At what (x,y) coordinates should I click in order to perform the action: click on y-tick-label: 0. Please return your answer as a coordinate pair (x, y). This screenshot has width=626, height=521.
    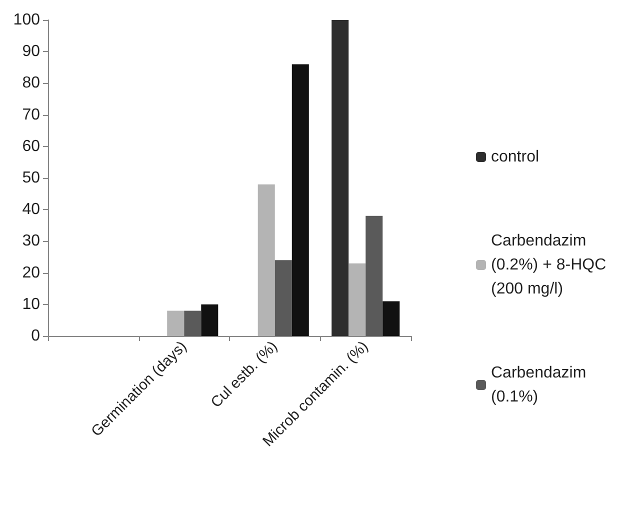
    Looking at the image, I should click on (35, 336).